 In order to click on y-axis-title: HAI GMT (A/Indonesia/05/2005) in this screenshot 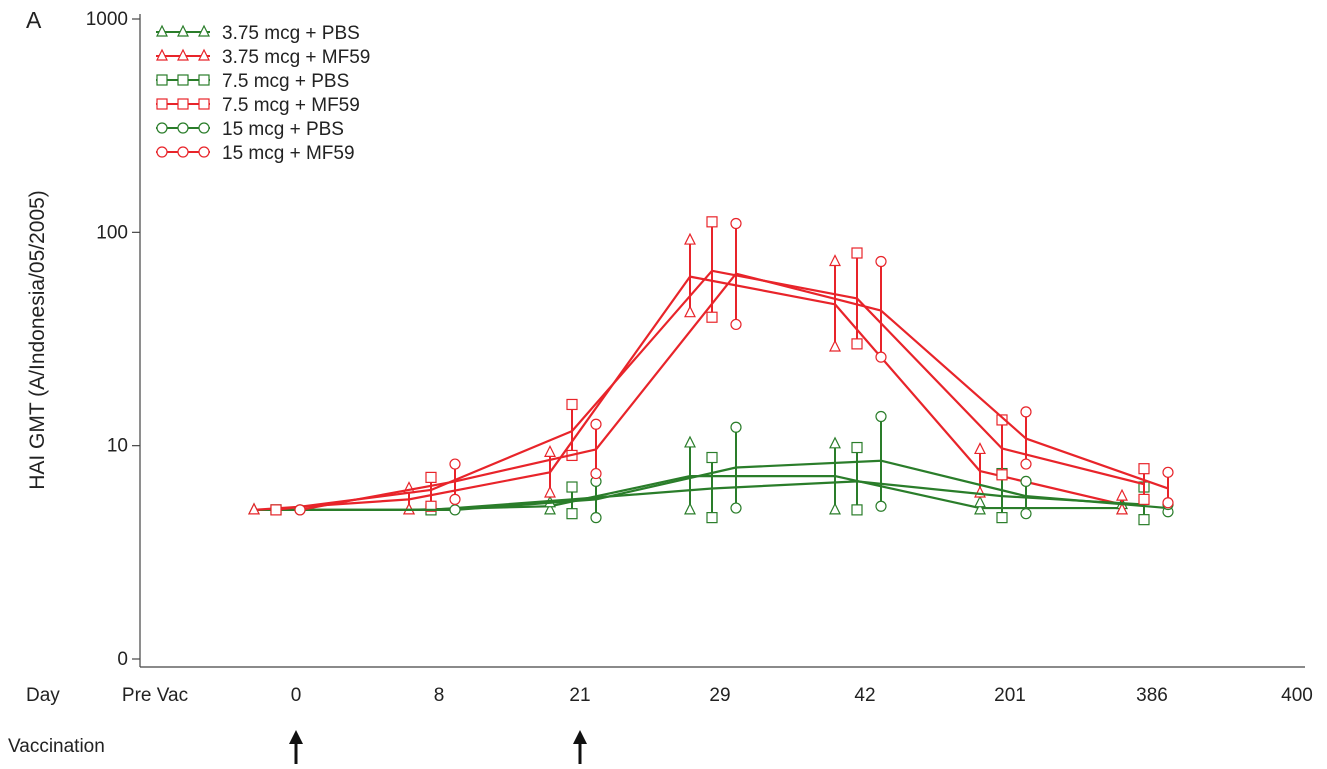, I will do `click(37, 340)`.